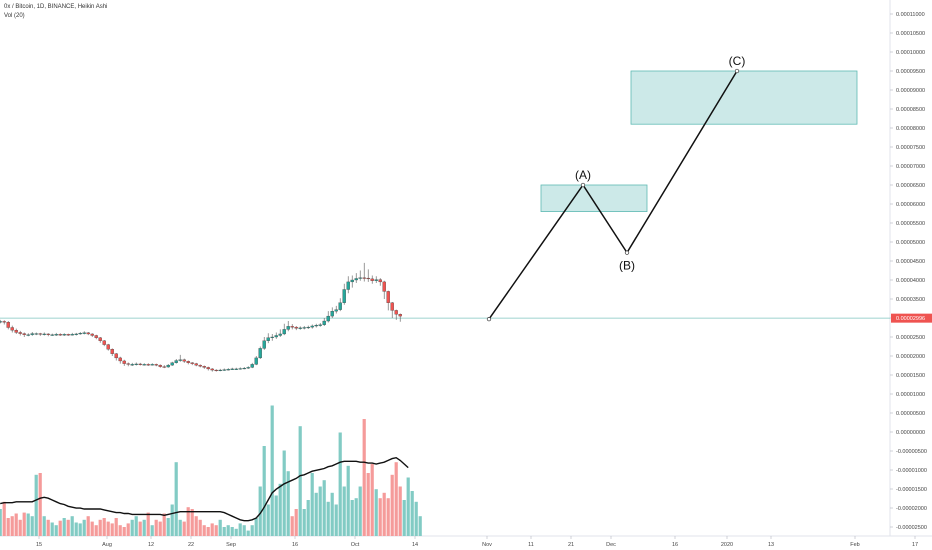  I want to click on time-tick-label: Dec, so click(611, 545).